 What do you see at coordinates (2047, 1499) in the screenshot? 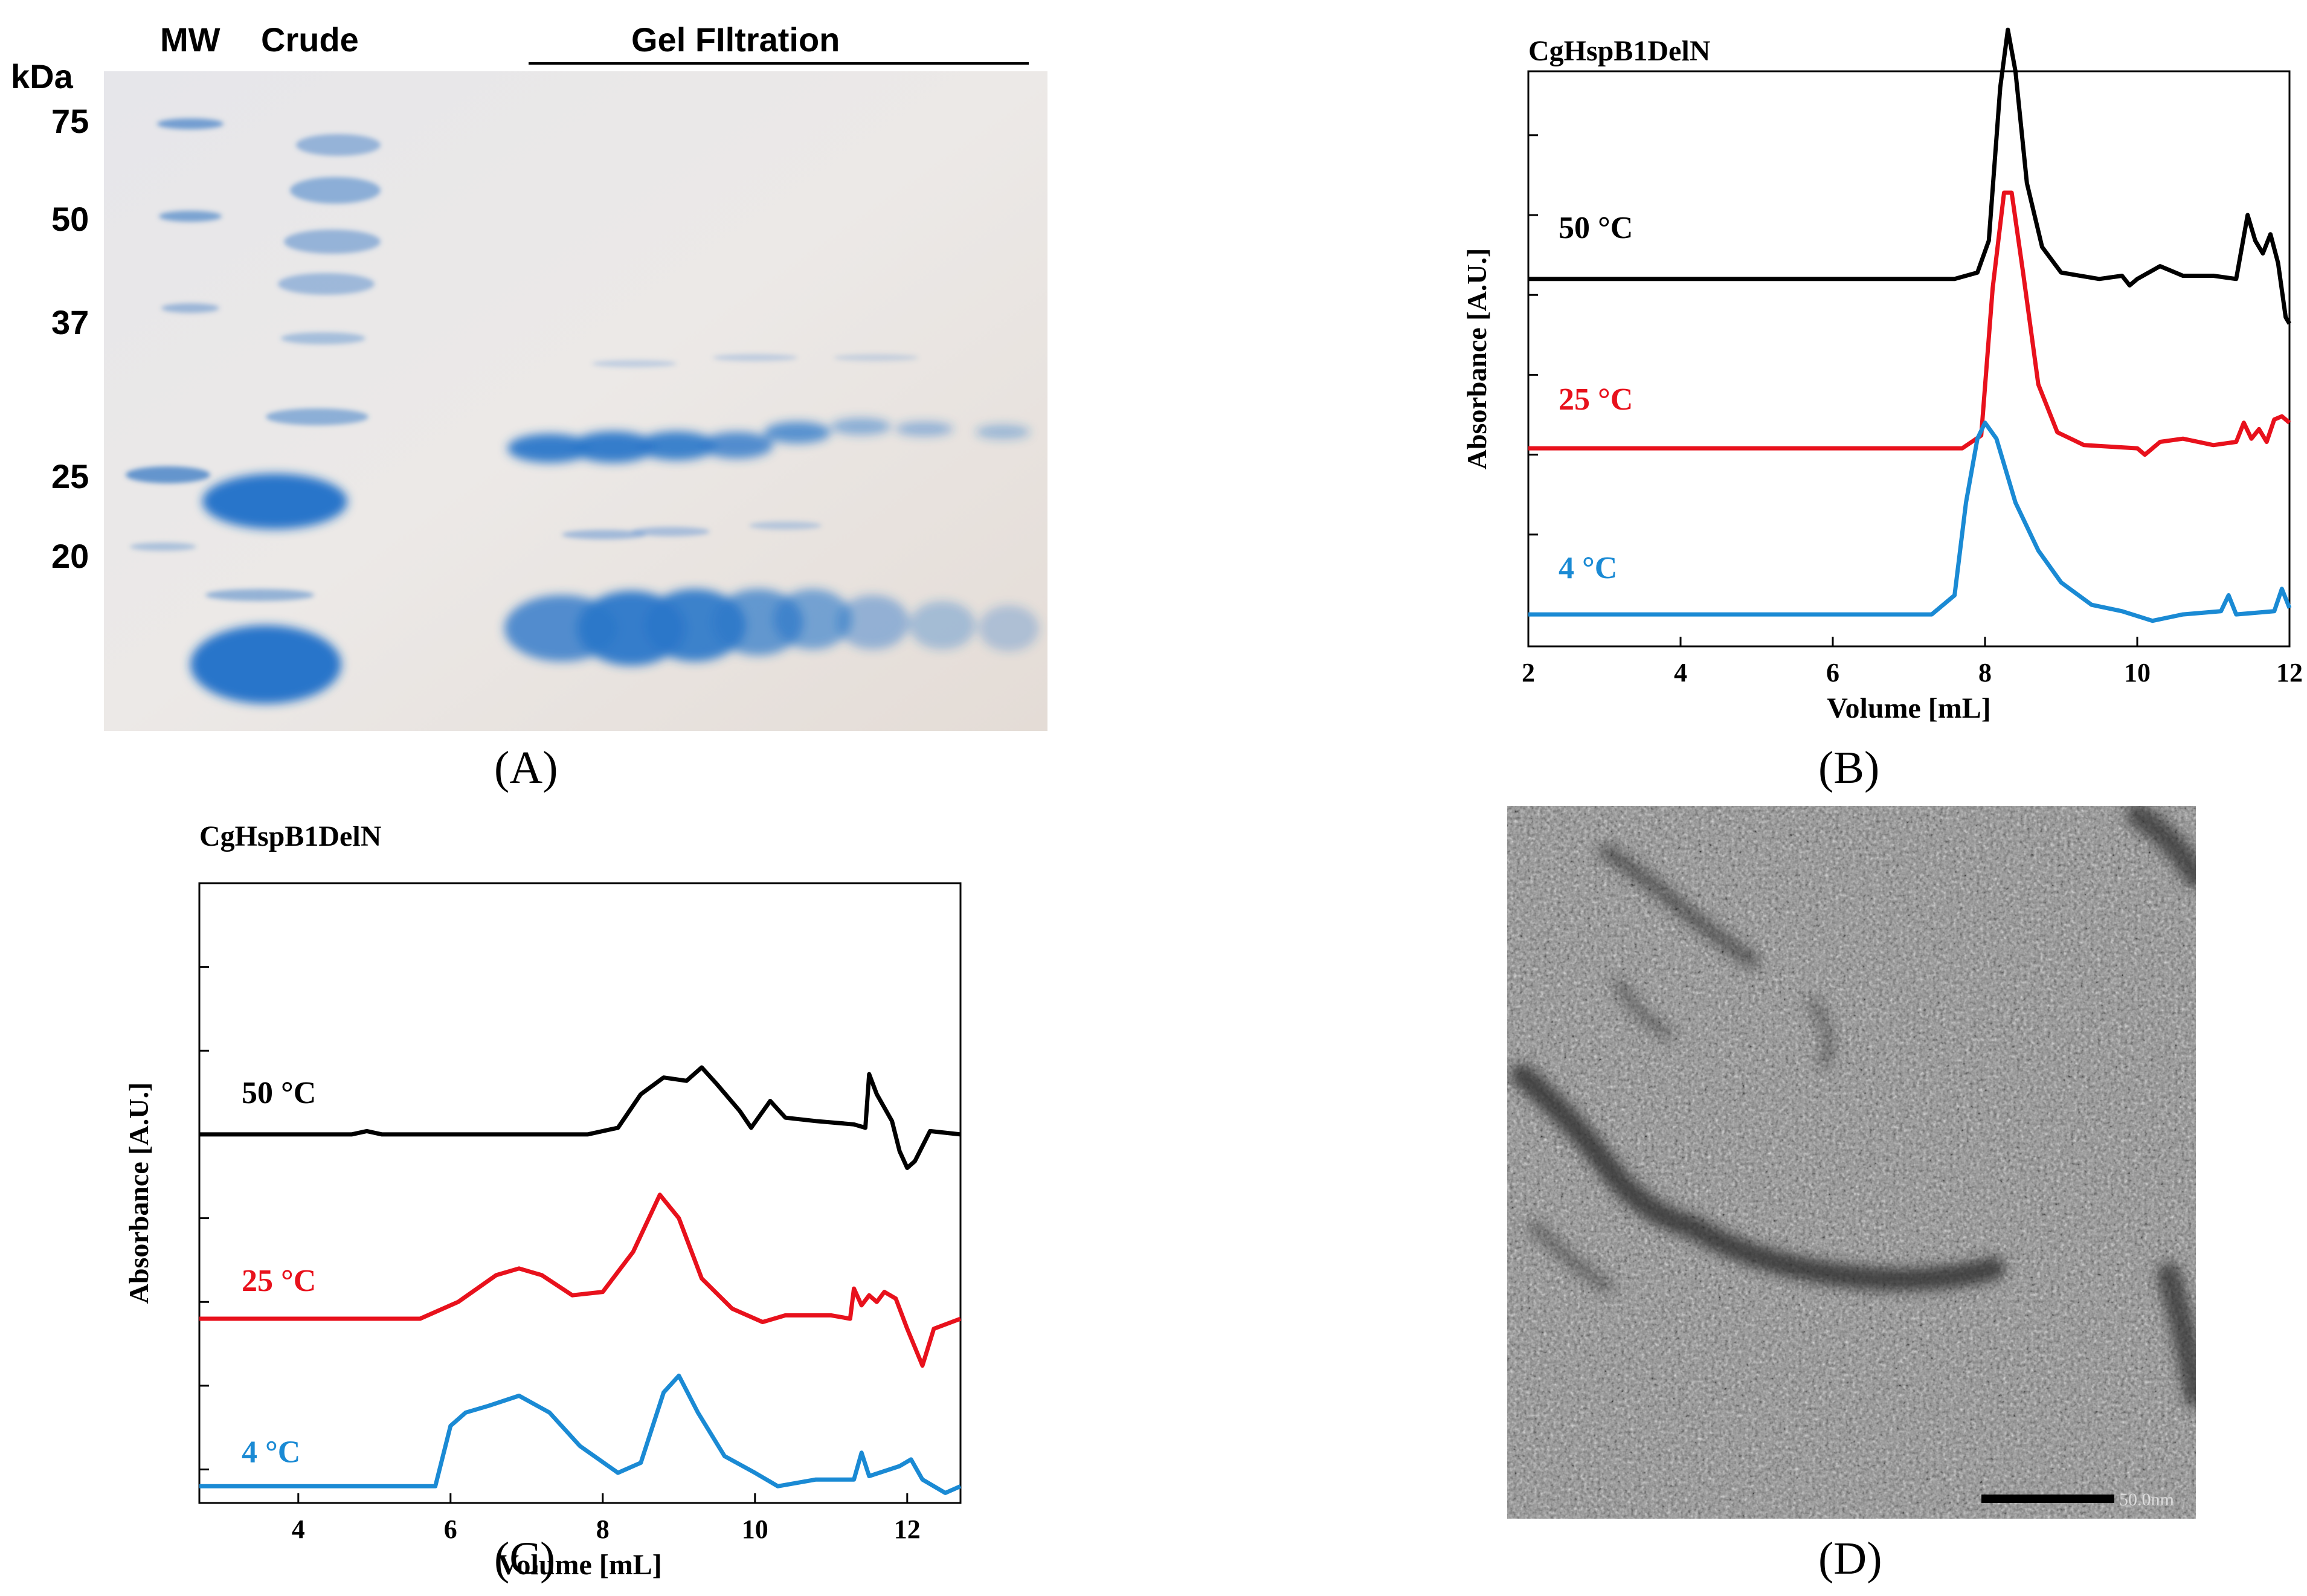
I see `scale-bar` at bounding box center [2047, 1499].